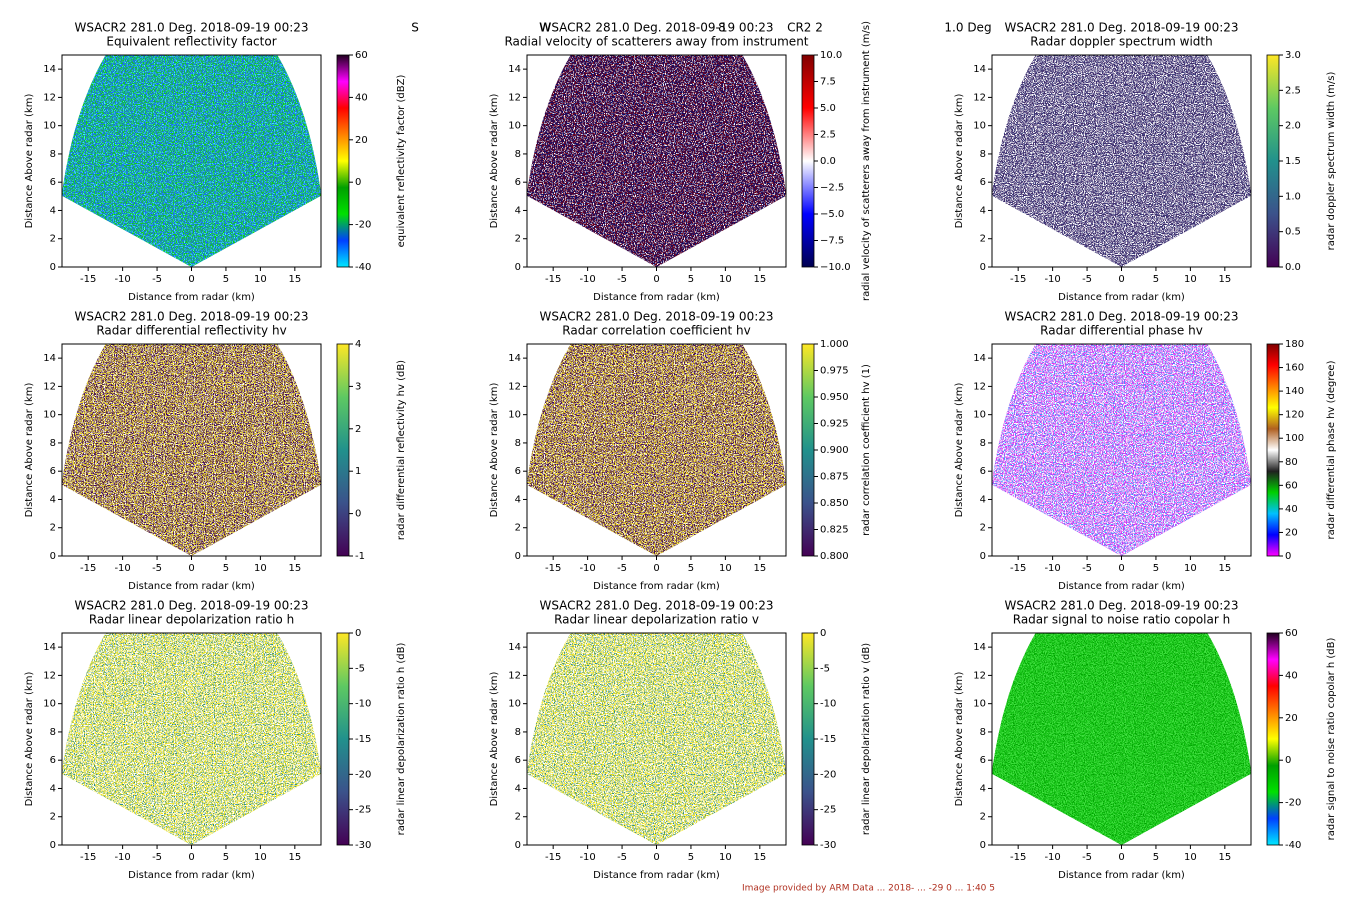  Describe the element at coordinates (656, 620) in the screenshot. I see `chart-subtitle: Radar linear depolarization ratio v` at that location.